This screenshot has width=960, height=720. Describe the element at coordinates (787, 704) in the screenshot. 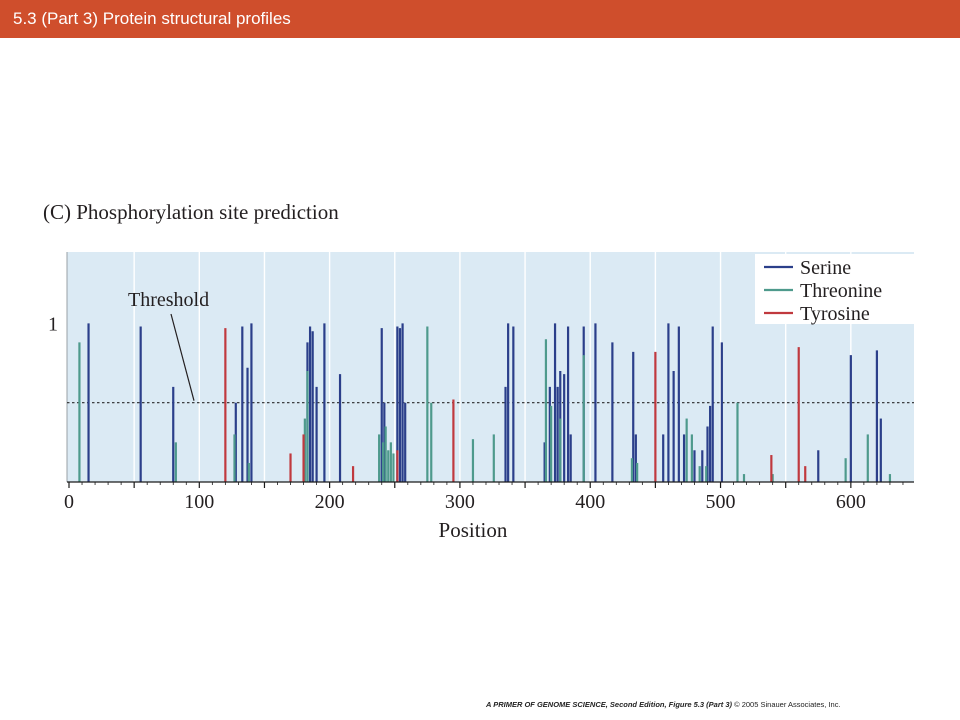

I see `copyright-text: © 2005 Sinauer Associates, Inc.` at that location.